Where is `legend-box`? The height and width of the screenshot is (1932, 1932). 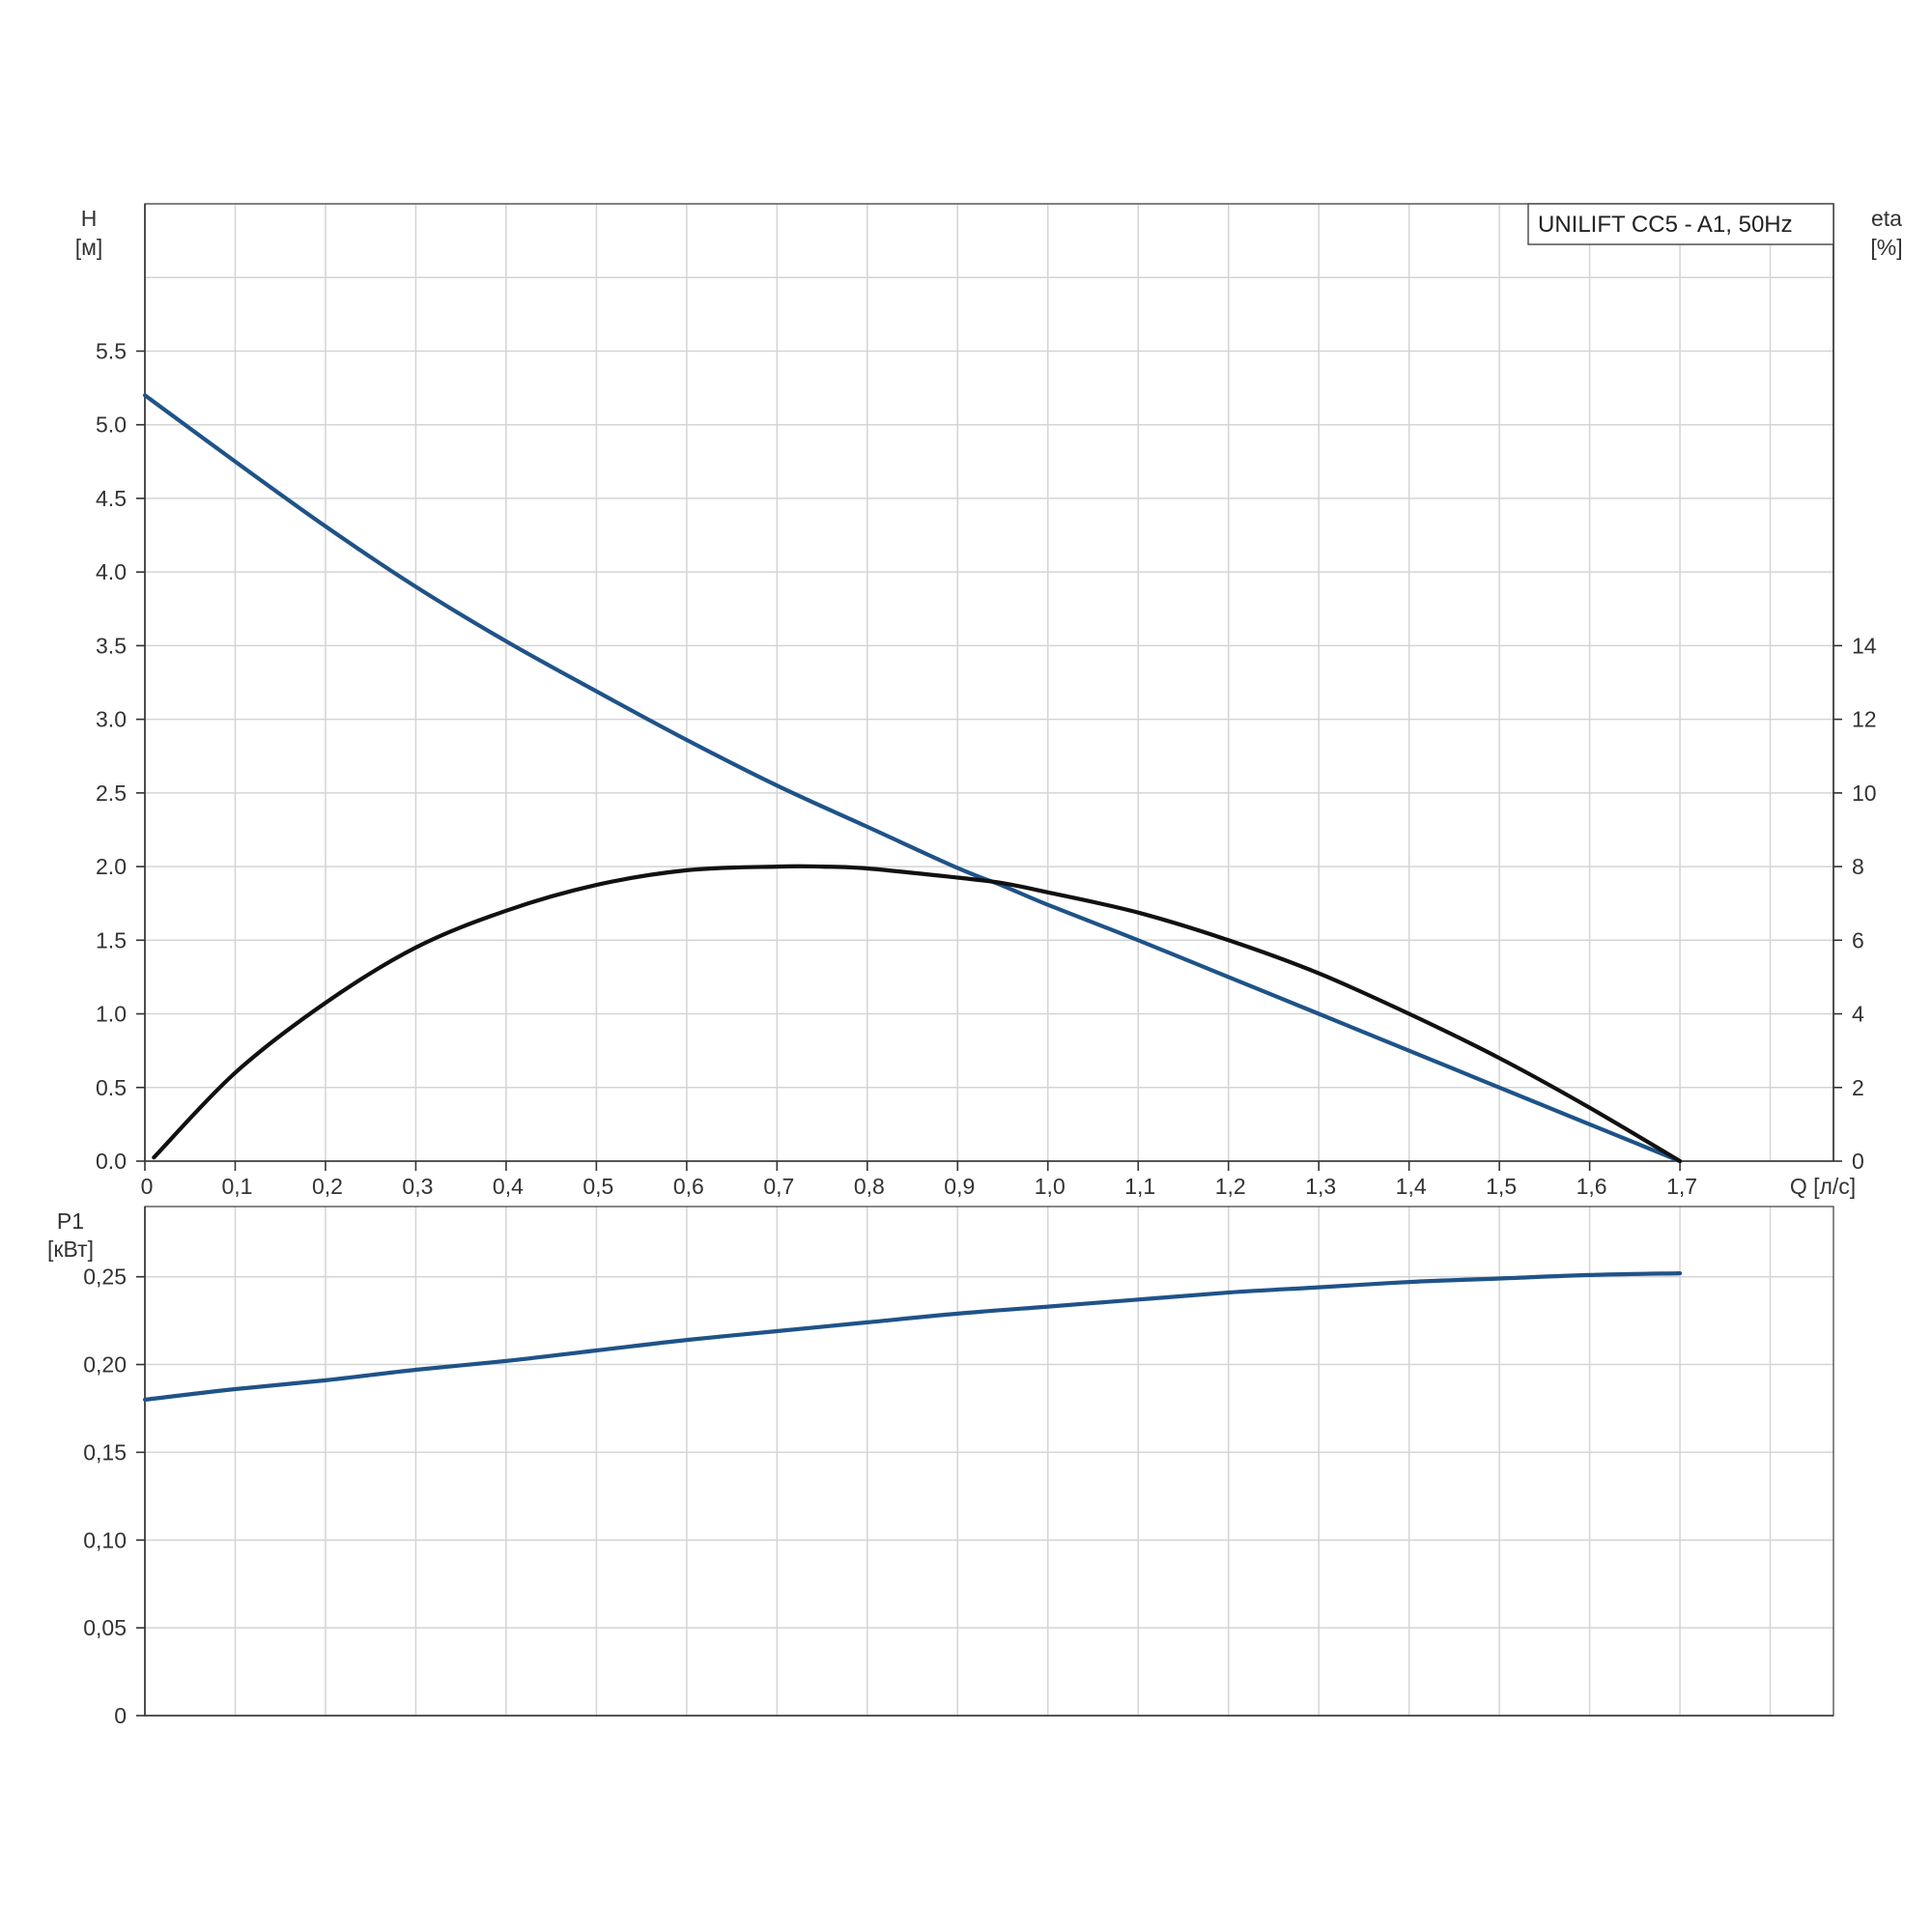 legend-box is located at coordinates (1680, 224).